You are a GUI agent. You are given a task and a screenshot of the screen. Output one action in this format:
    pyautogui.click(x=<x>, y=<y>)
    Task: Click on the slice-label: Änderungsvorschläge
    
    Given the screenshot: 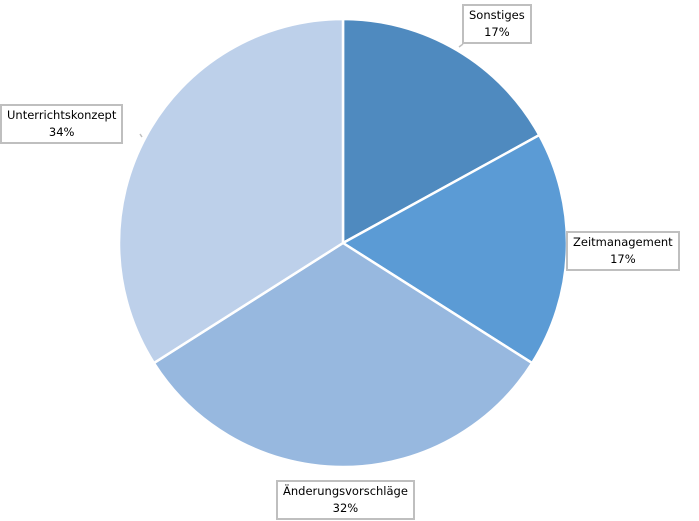 What is the action you would take?
    pyautogui.click(x=345, y=491)
    